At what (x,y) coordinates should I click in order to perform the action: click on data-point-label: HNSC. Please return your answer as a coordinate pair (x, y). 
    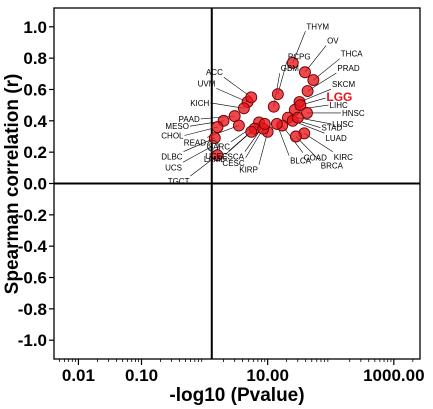
    Looking at the image, I should click on (353, 113).